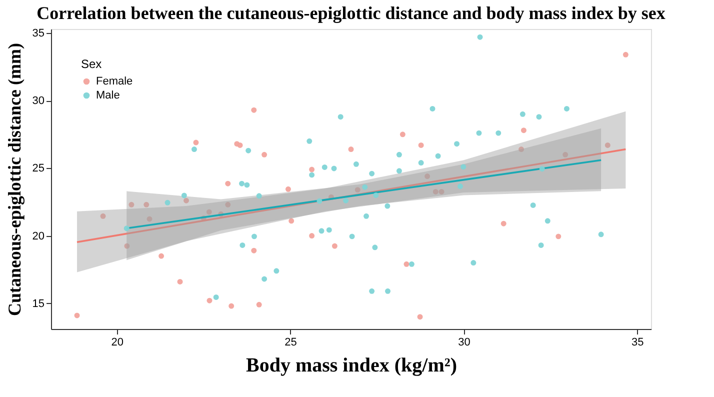  Describe the element at coordinates (38, 168) in the screenshot. I see `y-tick-label: 25` at that location.